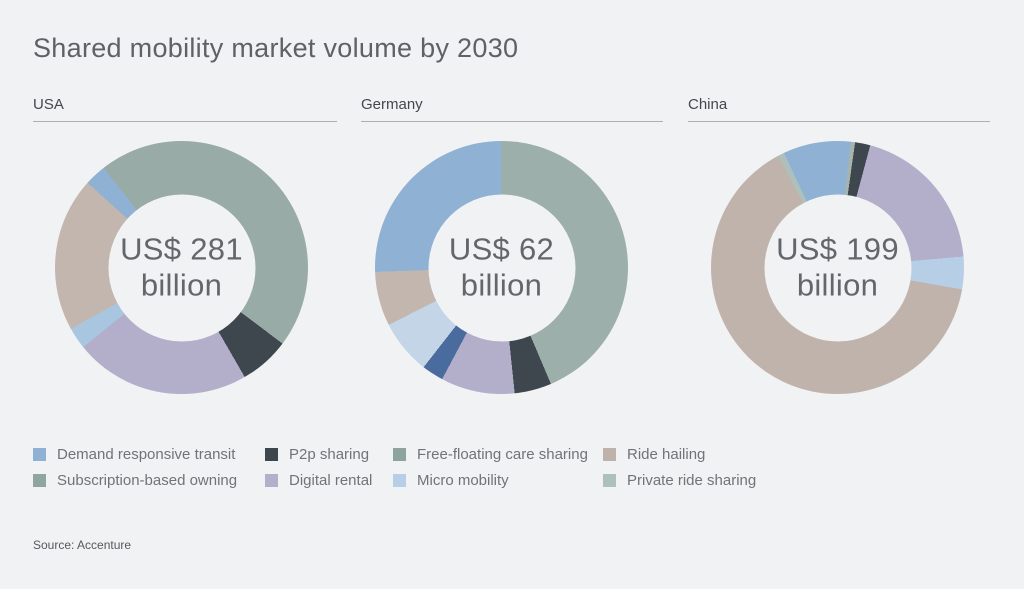 The height and width of the screenshot is (589, 1024). I want to click on donut-center-value: US$ 62, so click(501, 249).